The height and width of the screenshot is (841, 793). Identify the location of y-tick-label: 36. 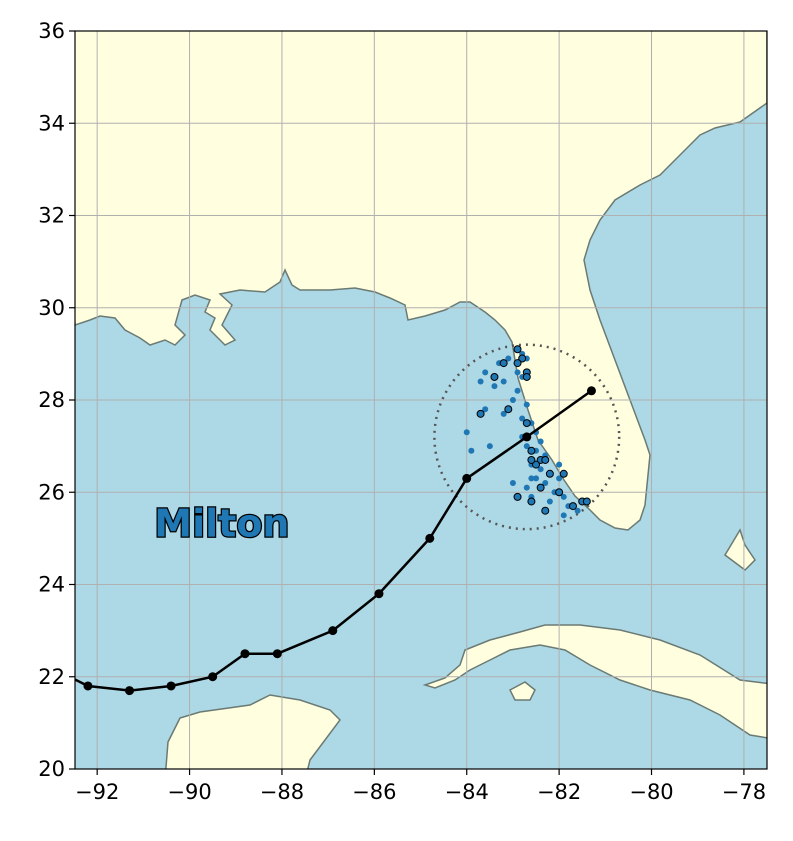
(51, 31).